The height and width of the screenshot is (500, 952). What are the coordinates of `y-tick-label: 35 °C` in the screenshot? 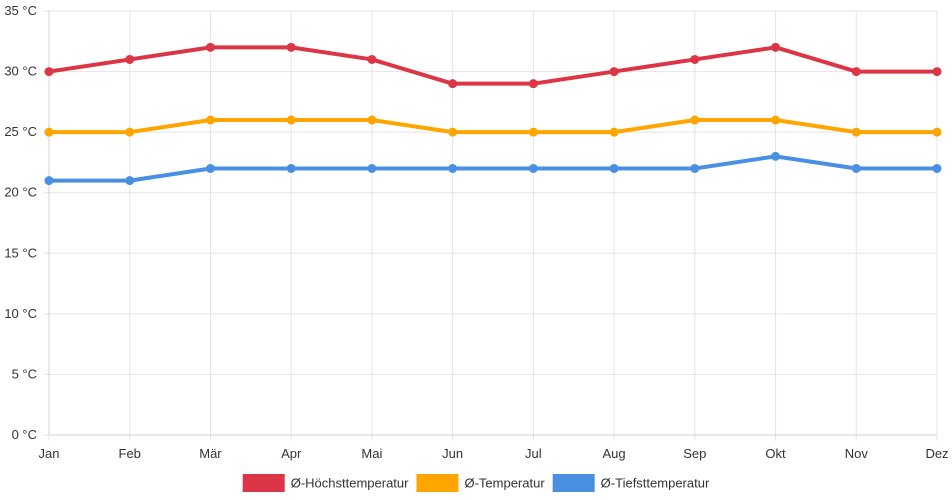 It's located at (20, 10).